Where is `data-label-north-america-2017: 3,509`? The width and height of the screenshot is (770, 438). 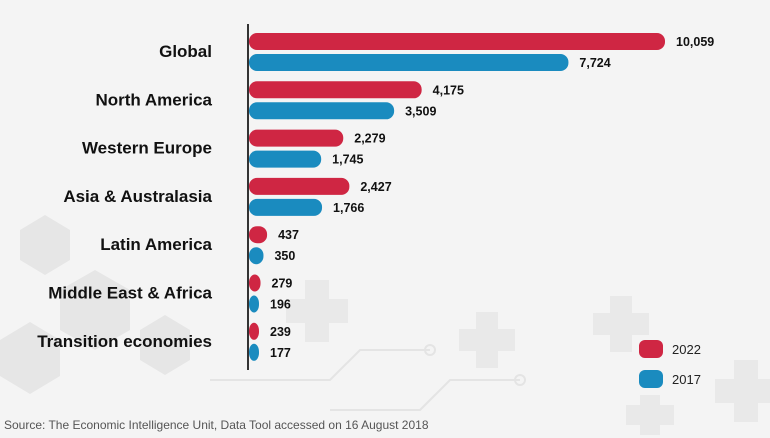 data-label-north-america-2017: 3,509 is located at coordinates (420, 111).